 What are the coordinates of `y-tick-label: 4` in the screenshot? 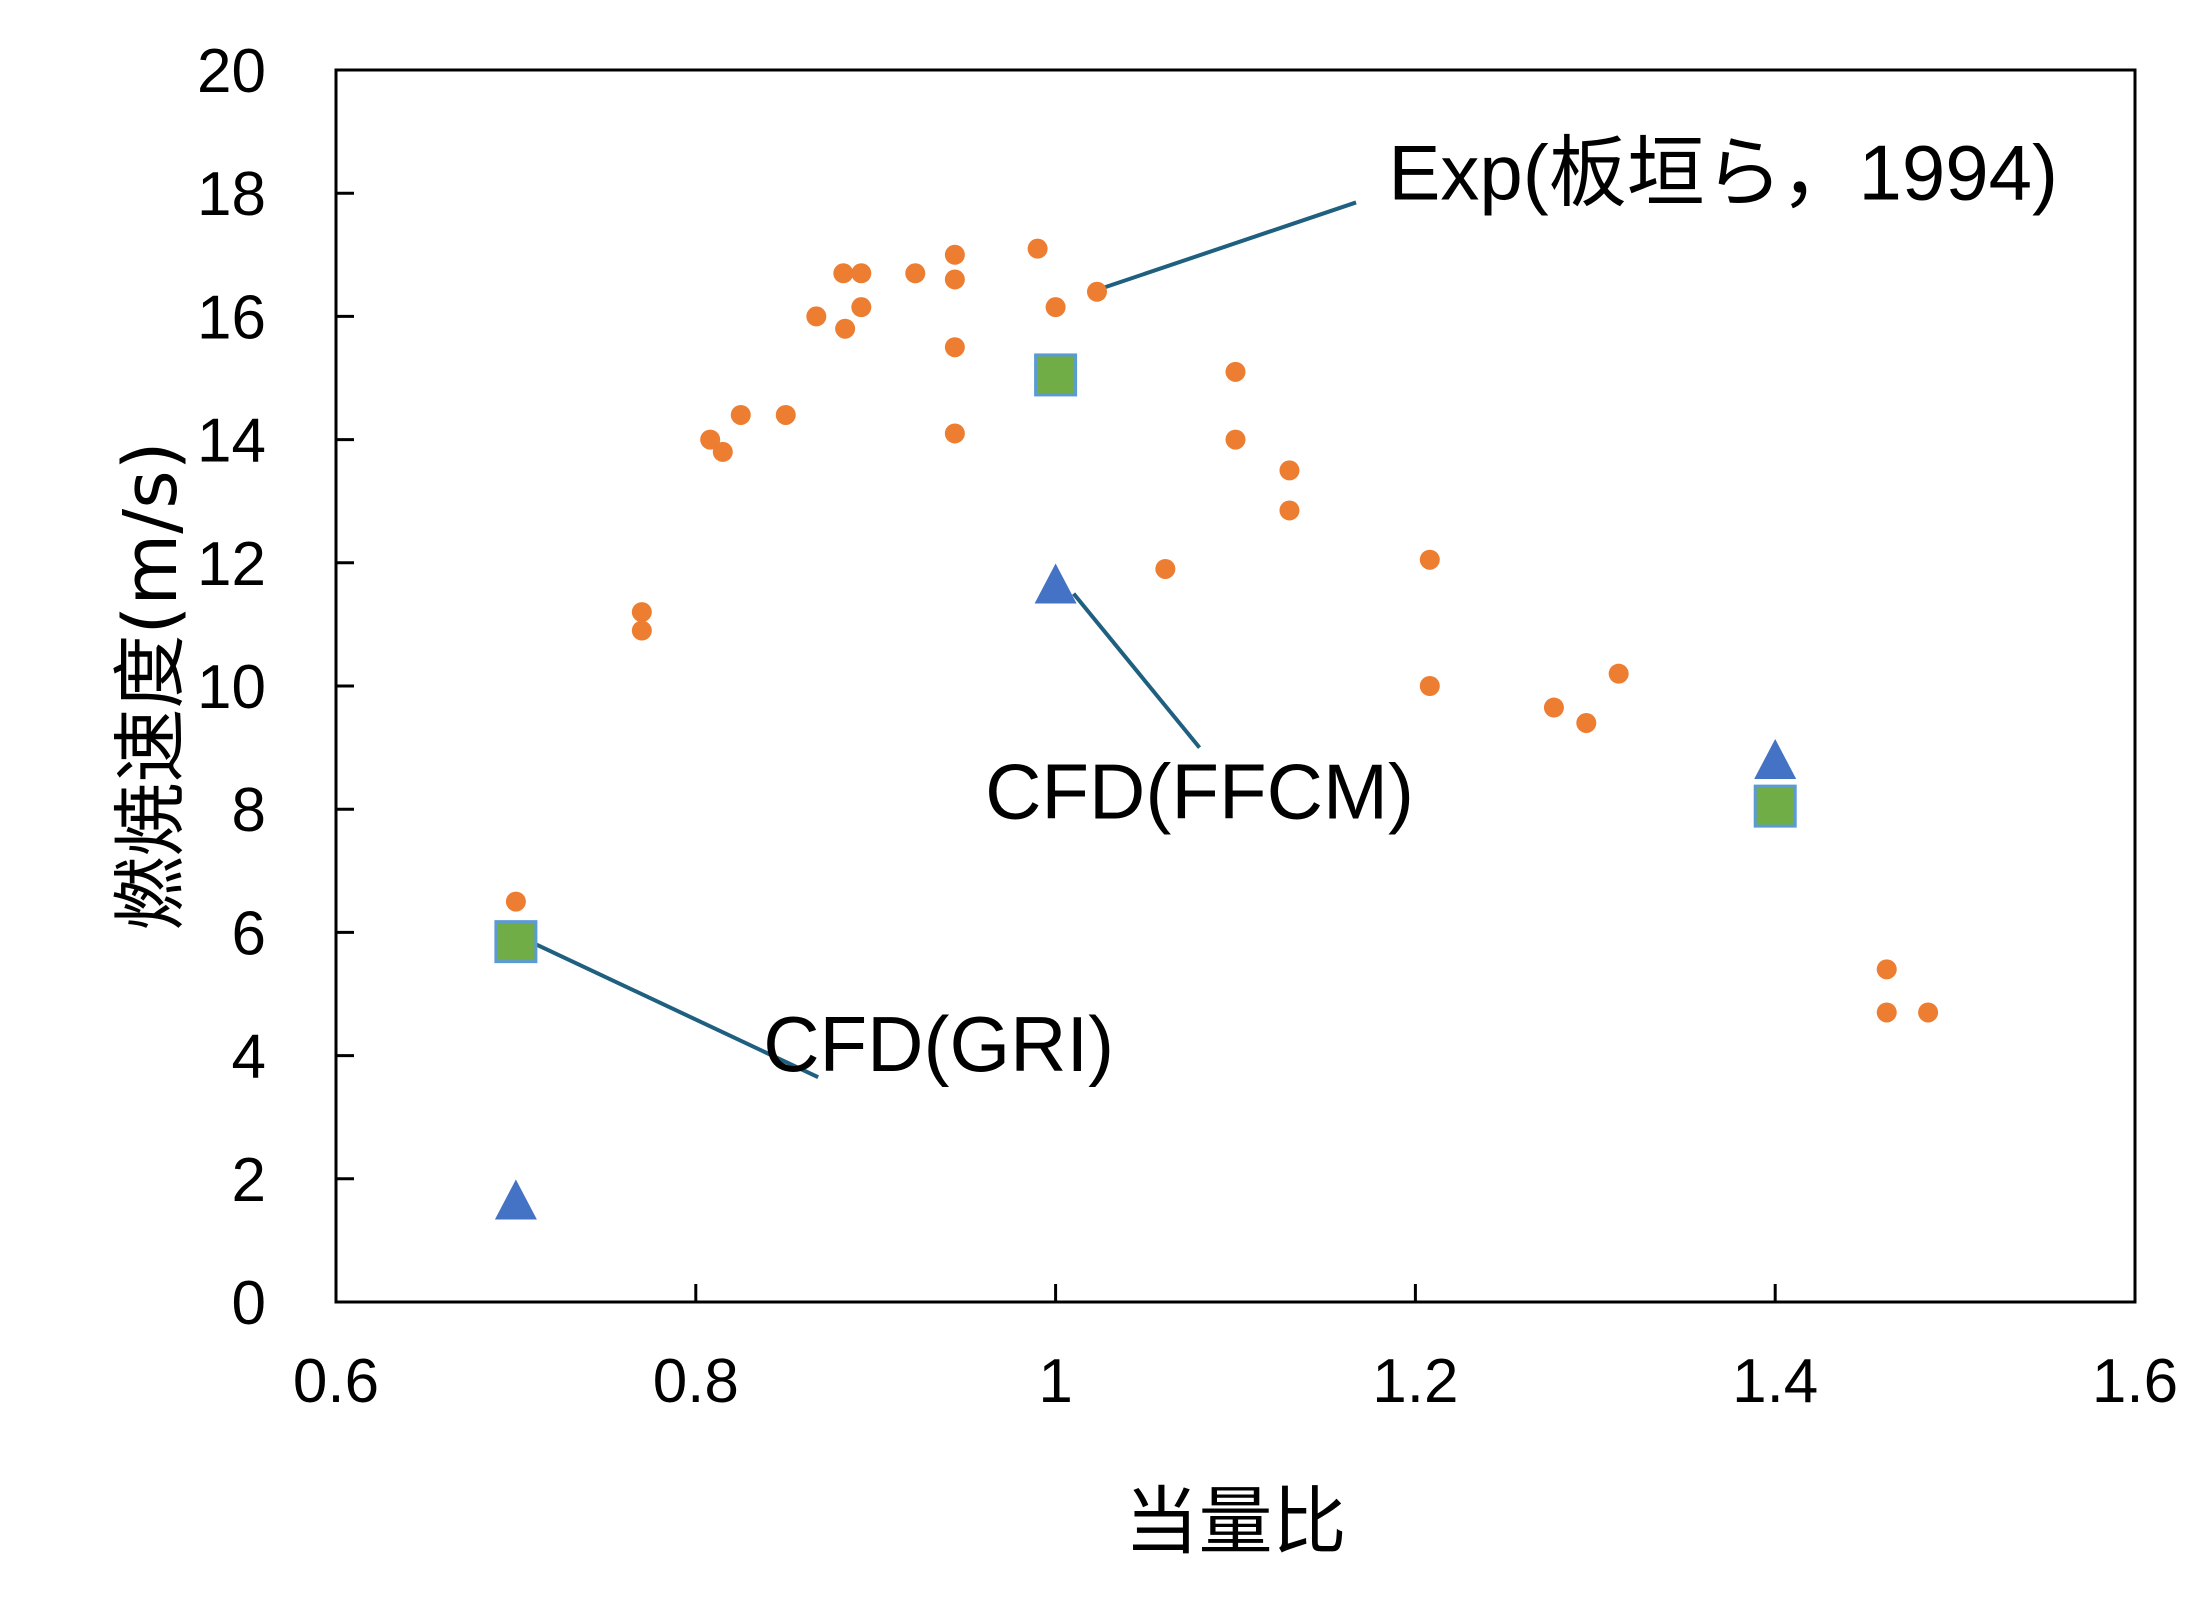 It's located at (249, 1057).